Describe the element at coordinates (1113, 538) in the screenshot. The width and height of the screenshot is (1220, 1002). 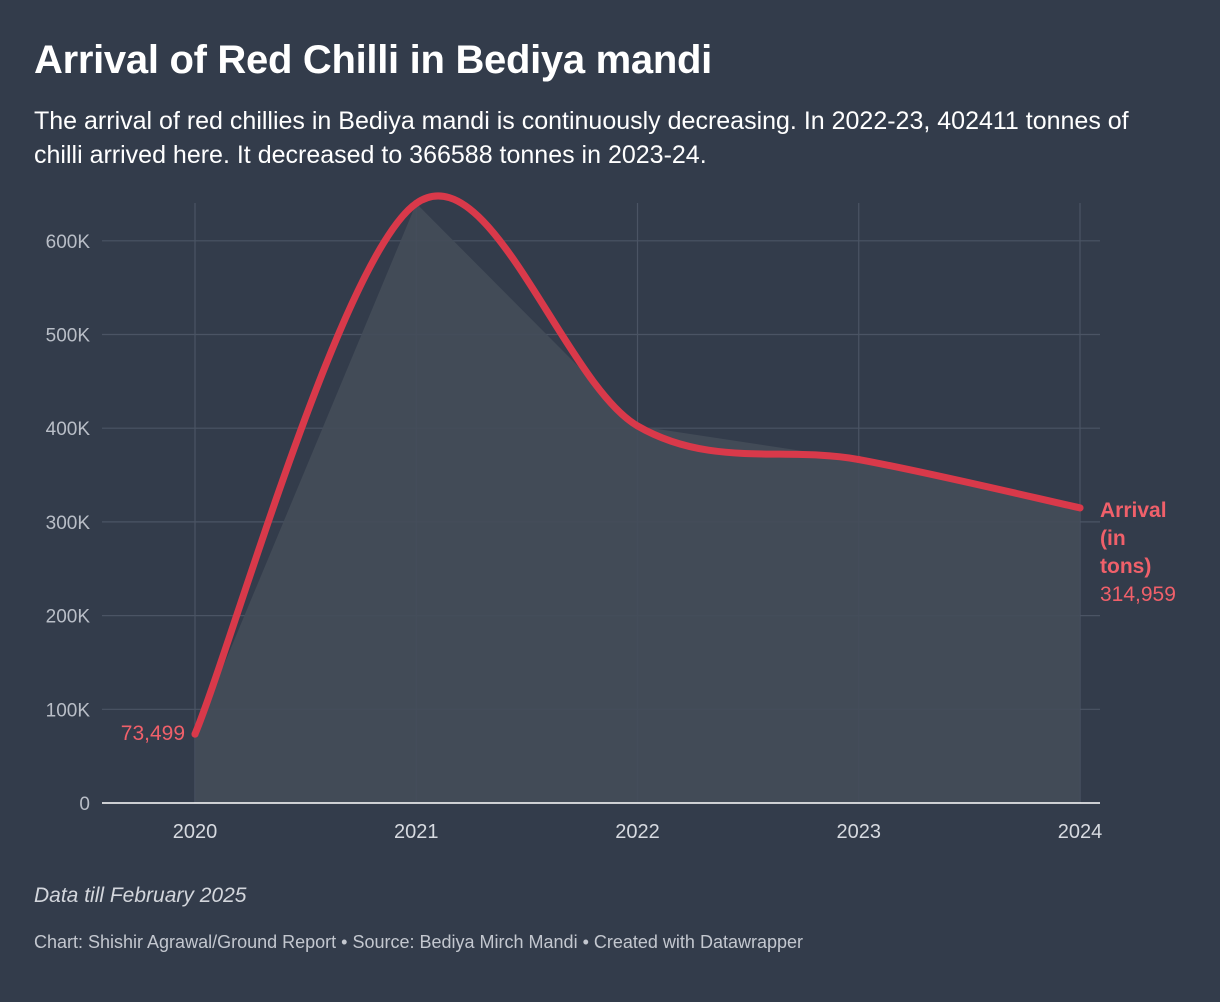
I see `series-name-label: (in` at that location.